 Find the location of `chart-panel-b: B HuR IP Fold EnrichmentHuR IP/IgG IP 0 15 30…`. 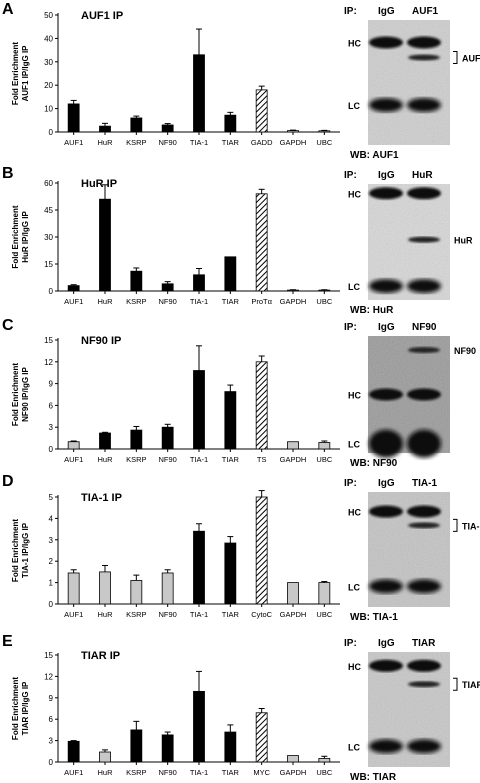

chart-panel-b: B HuR IP Fold EnrichmentHuR IP/IgG IP 0 15 30… is located at coordinates (171, 235).